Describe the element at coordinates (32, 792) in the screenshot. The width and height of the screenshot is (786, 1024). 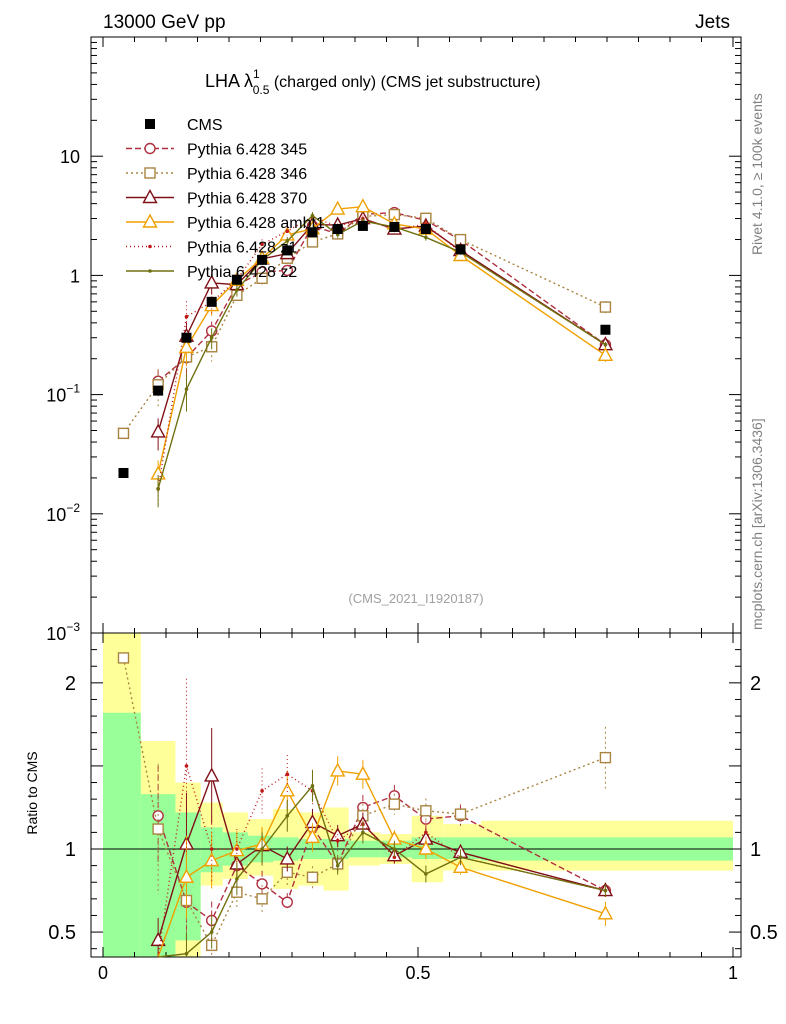
I see `ratio-y-label: Ratio to CMS` at that location.